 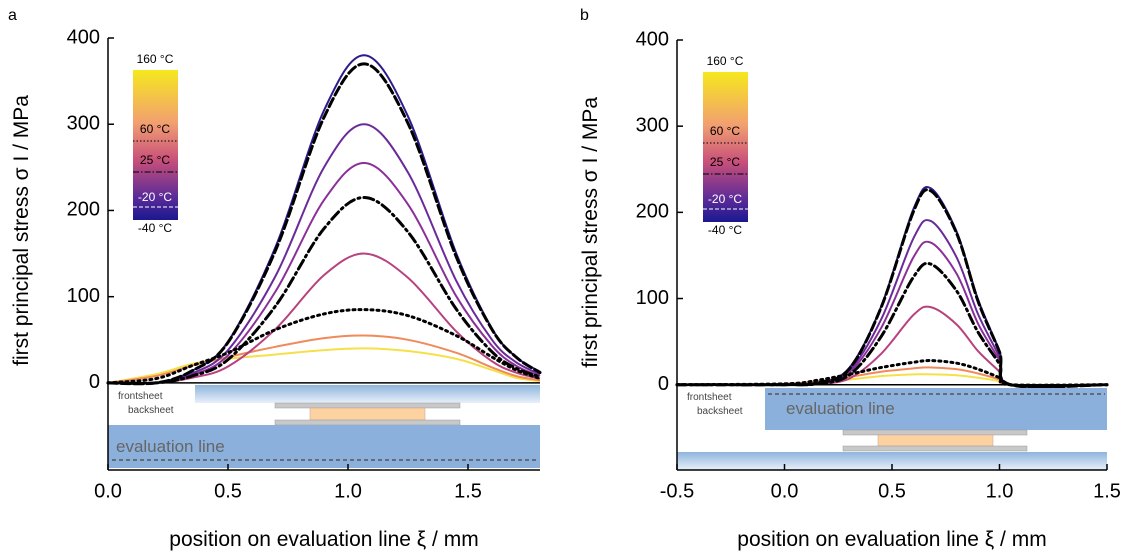 What do you see at coordinates (677, 491) in the screenshot?
I see `x-tick-label: -0.5` at bounding box center [677, 491].